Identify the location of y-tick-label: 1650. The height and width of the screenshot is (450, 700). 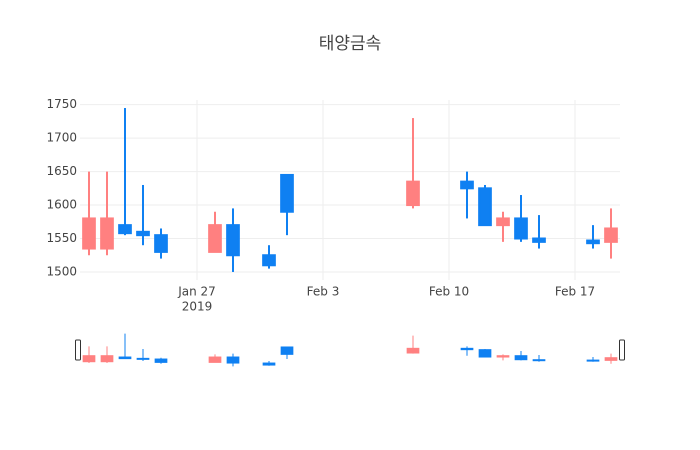
(61, 171).